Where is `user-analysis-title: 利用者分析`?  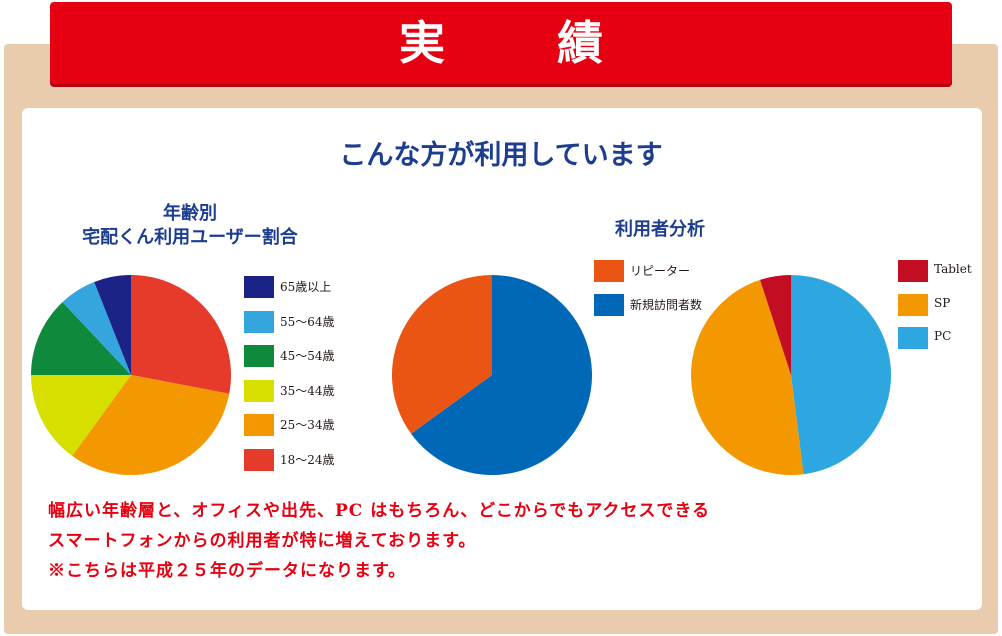 user-analysis-title: 利用者分析 is located at coordinates (660, 230).